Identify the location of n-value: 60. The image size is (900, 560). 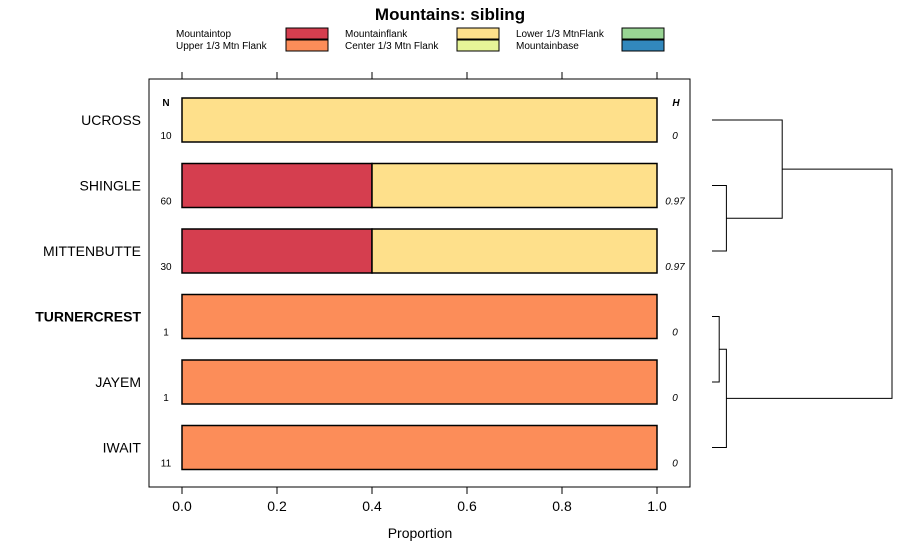
(166, 202).